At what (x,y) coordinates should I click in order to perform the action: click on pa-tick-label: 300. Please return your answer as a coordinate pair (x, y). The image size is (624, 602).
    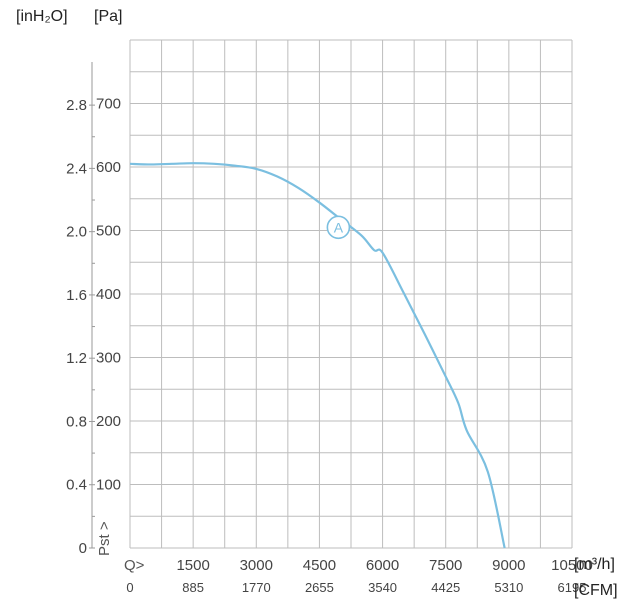
    Looking at the image, I should click on (108, 358).